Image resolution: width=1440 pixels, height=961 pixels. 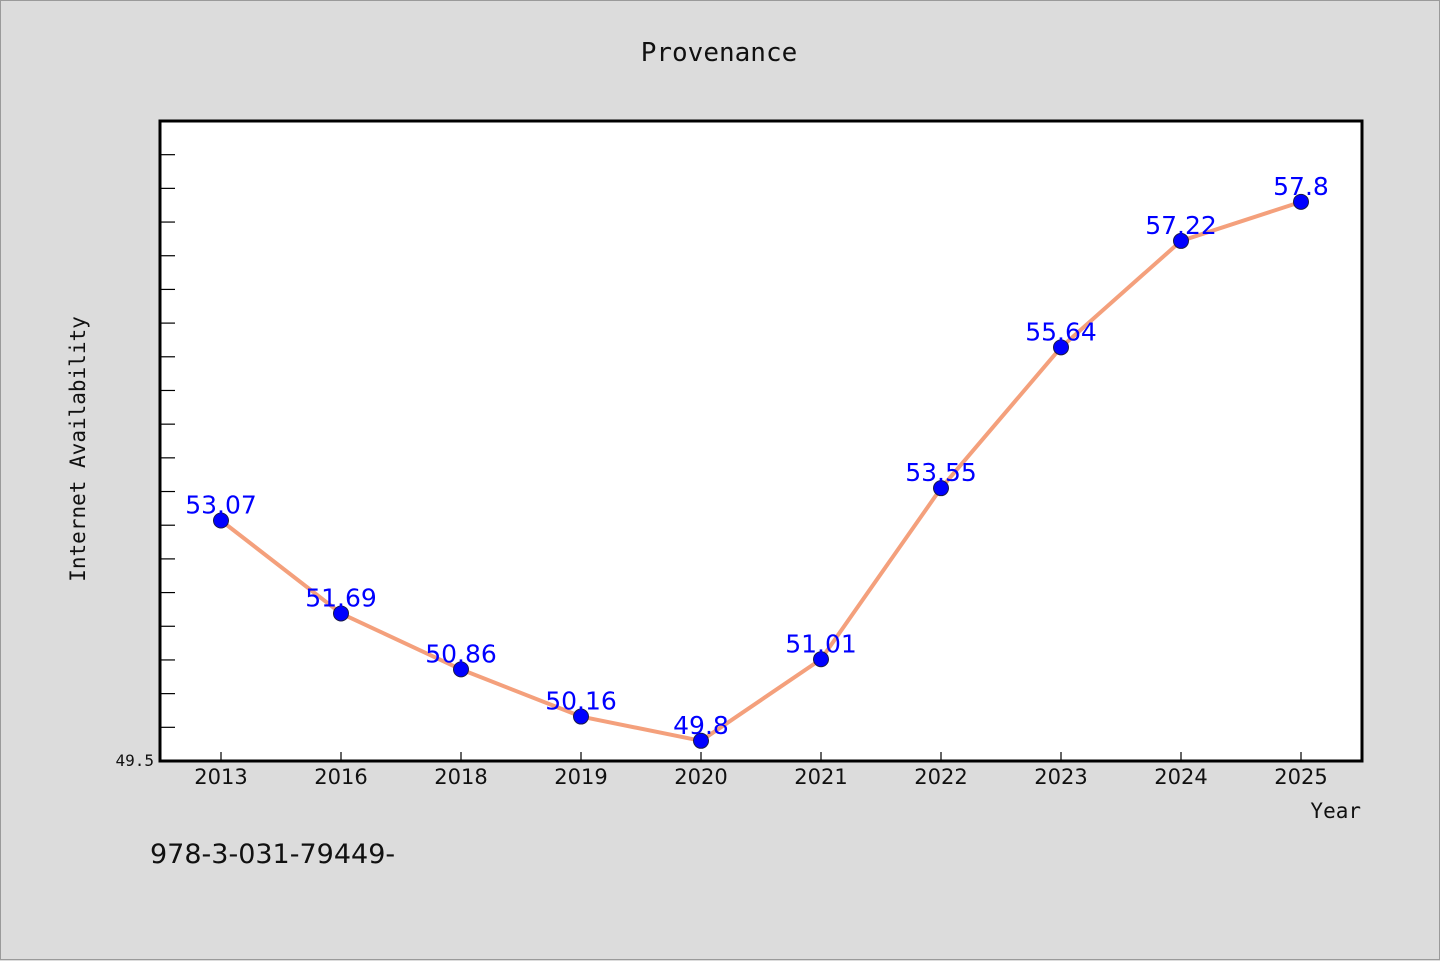 What do you see at coordinates (719, 53) in the screenshot?
I see `chart-title: Provenance` at bounding box center [719, 53].